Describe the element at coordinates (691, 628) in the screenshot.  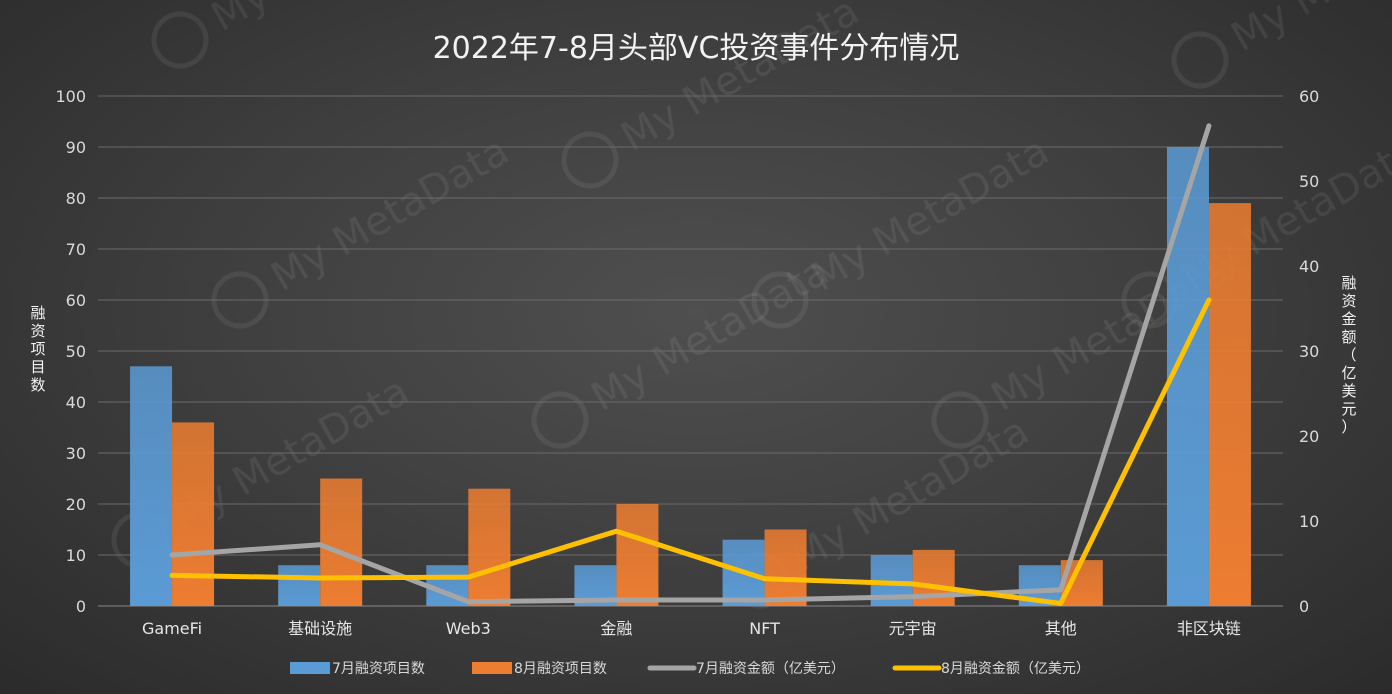
I see `category-labels: GameFi 基础设施 Web3 金融 NFT 元宇宙 其他 非区块链` at that location.